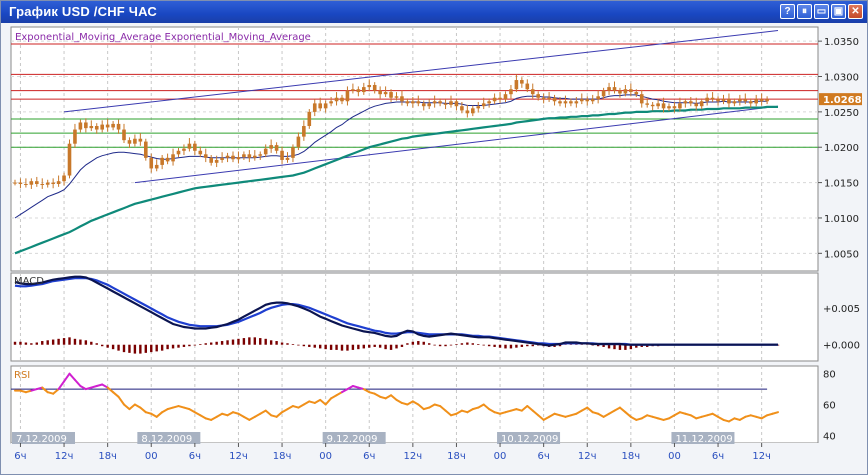 This screenshot has height=475, width=868. Describe the element at coordinates (855, 11) in the screenshot. I see `close-button: ✕` at that location.